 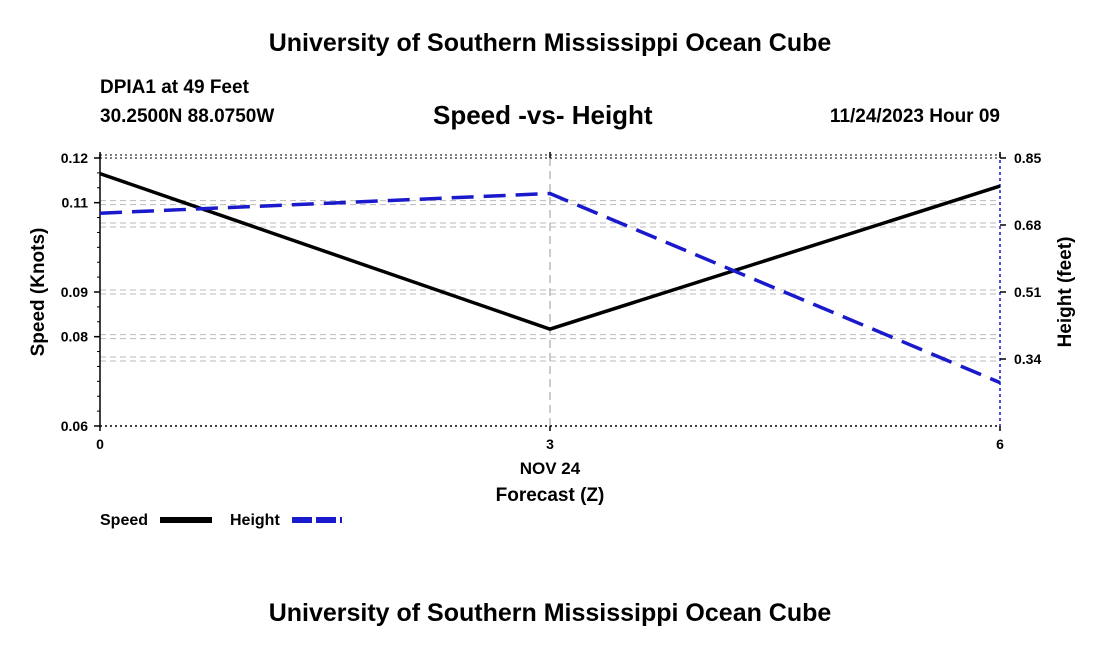 I want to click on y-tick-label-left: 0.12, so click(x=74, y=158).